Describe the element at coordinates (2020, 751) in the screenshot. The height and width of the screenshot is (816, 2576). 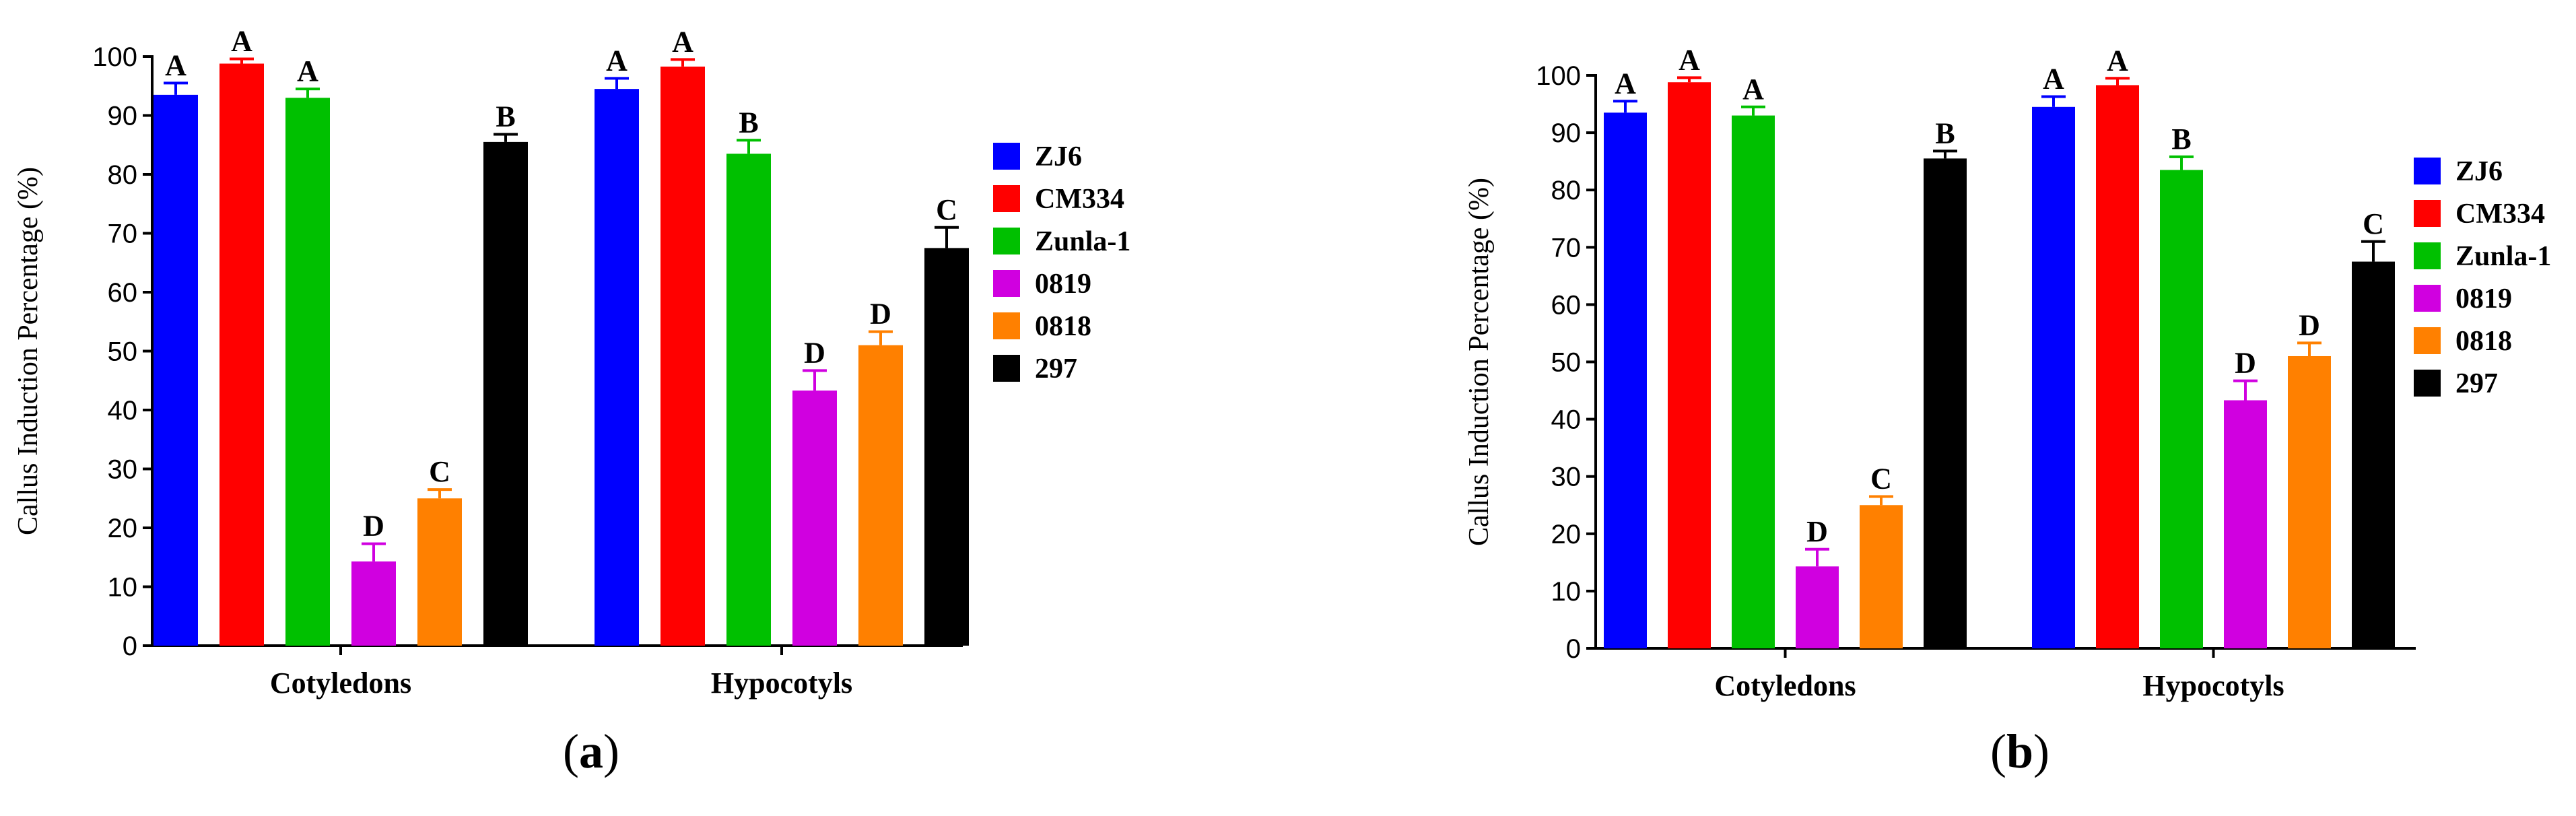
I see `panel-label: (b)` at that location.